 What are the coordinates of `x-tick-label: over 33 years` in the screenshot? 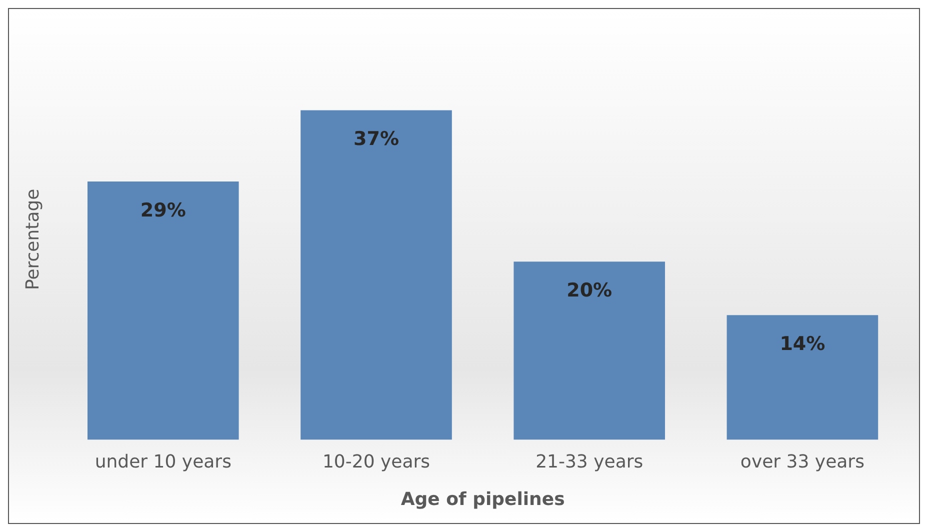 It's located at (802, 461).